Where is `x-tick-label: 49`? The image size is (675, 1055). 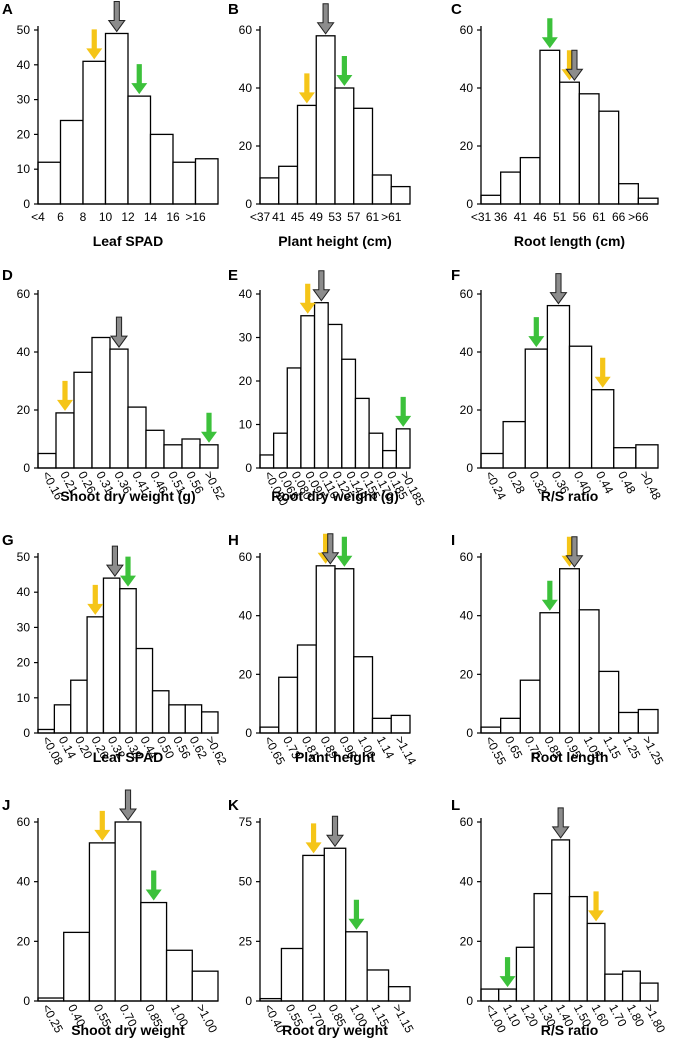 x-tick-label: 49 is located at coordinates (317, 217).